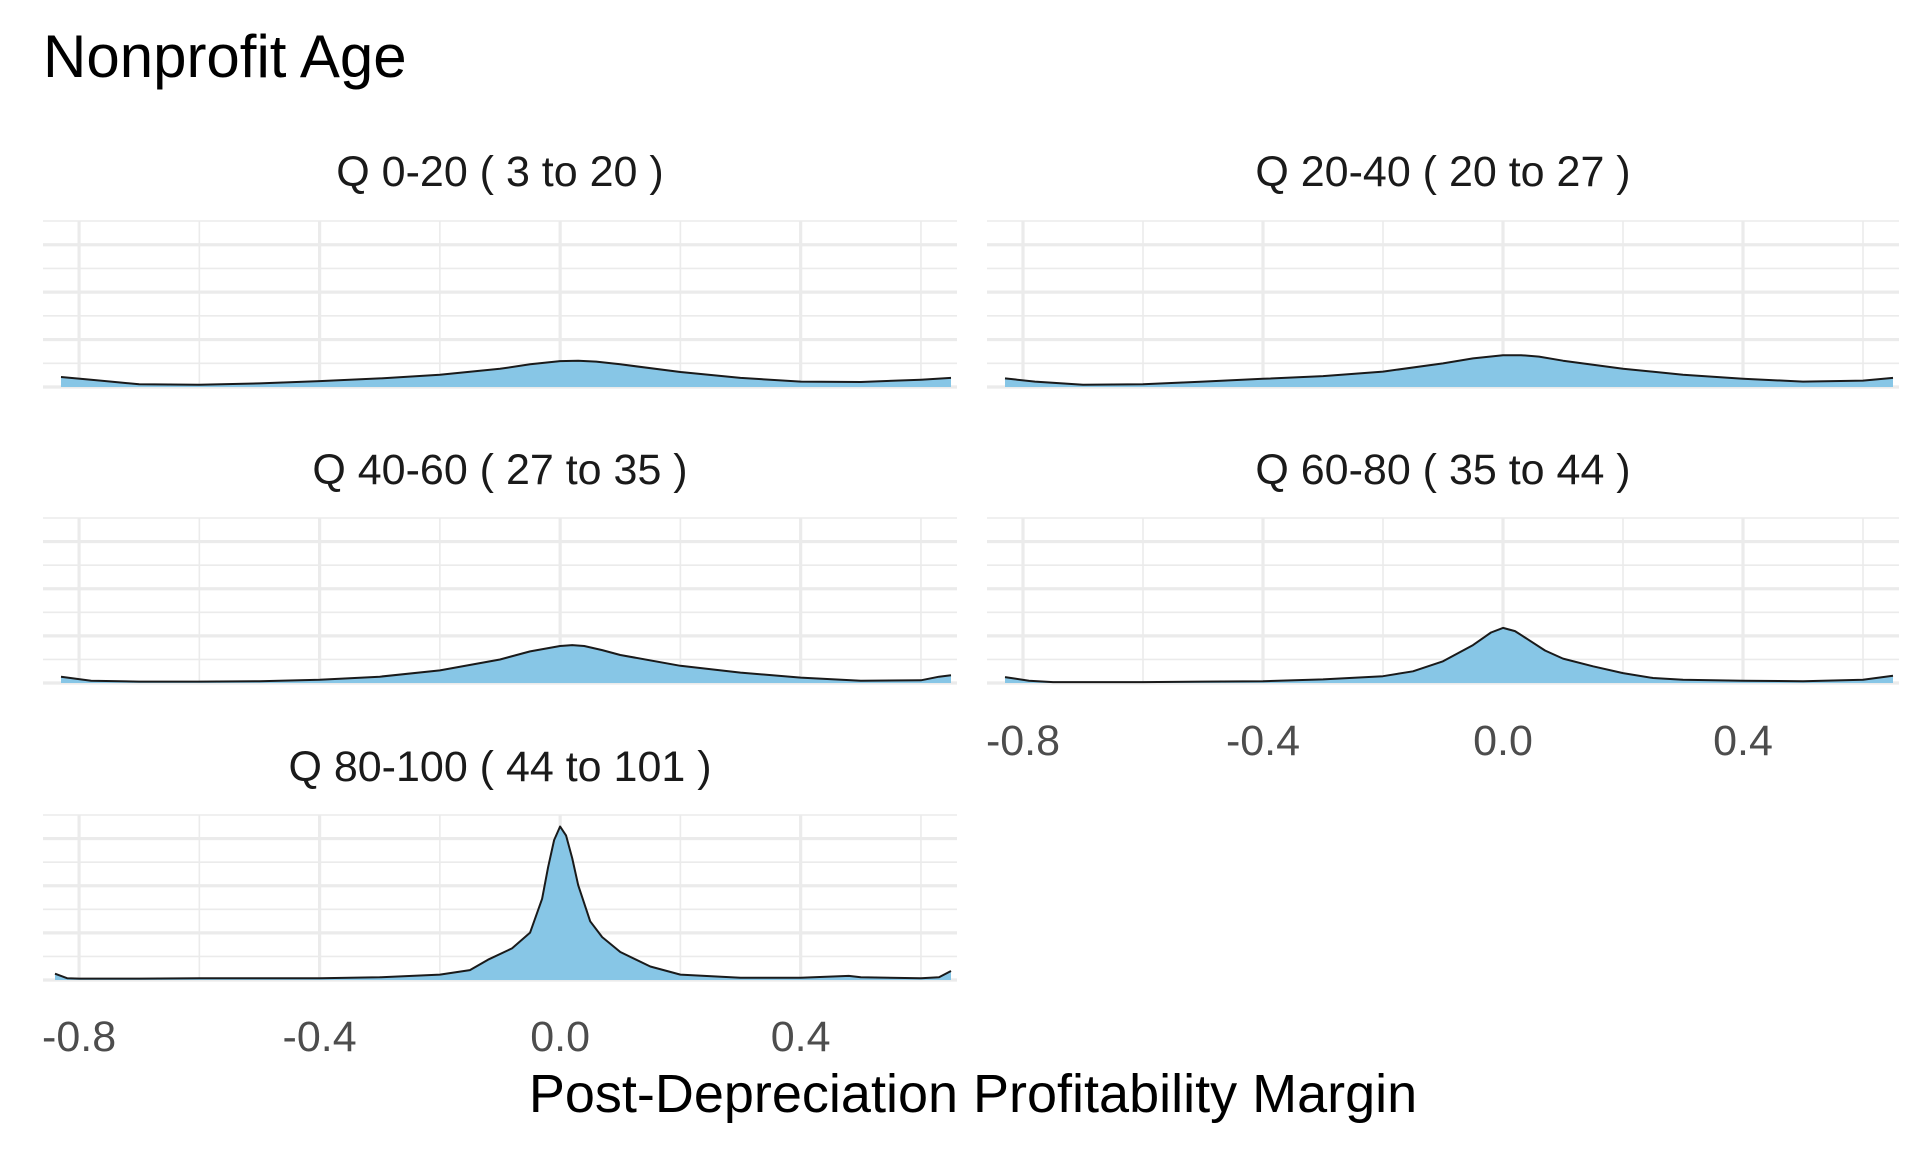  I want to click on x-axis-right-column: -0.8 -0.4 0.0 0.4, so click(1379, 741).